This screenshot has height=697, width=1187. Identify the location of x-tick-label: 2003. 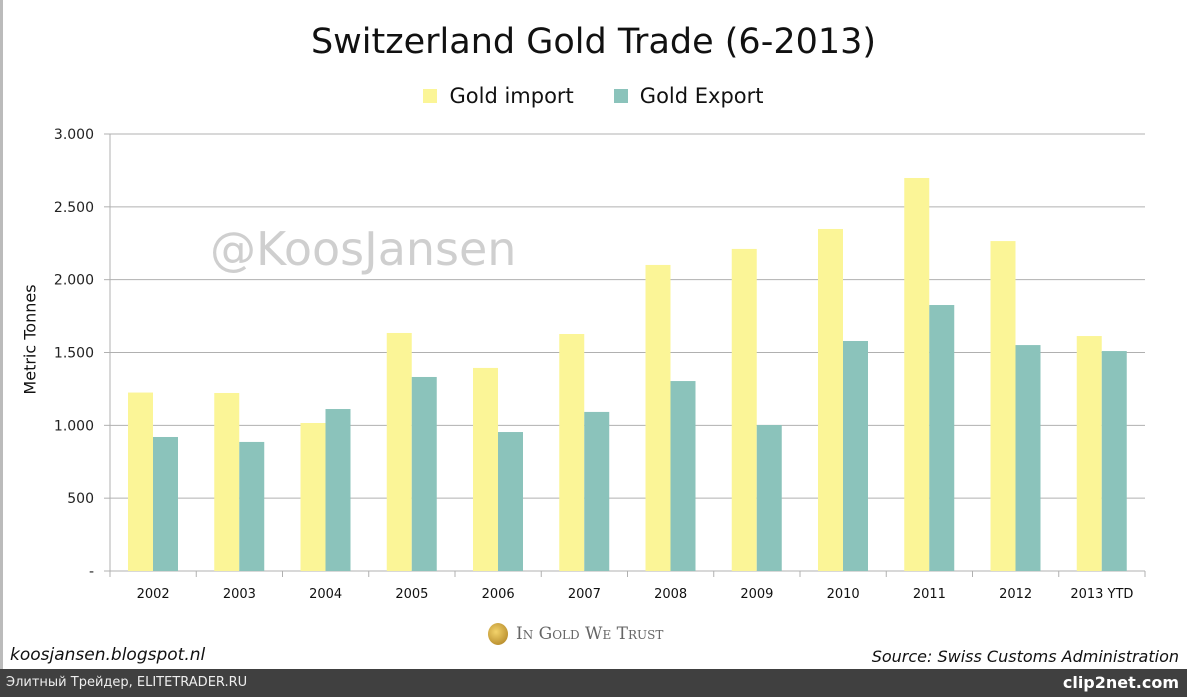
(239, 594).